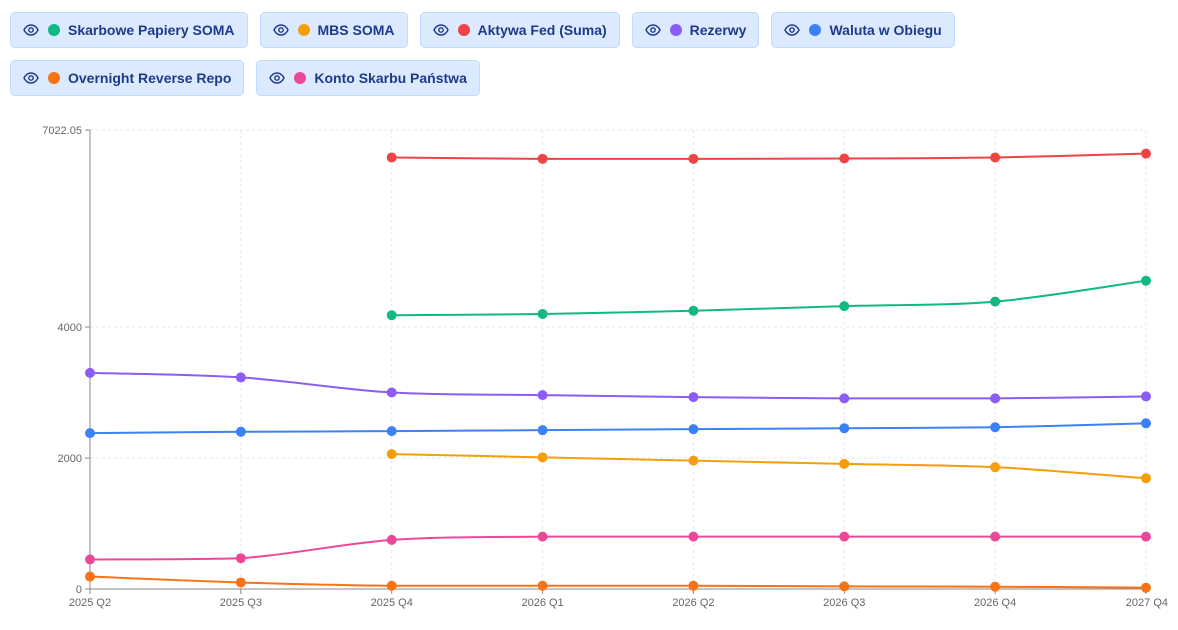  Describe the element at coordinates (542, 30) in the screenshot. I see `legend-label: Aktywa Fed (Suma)` at that location.